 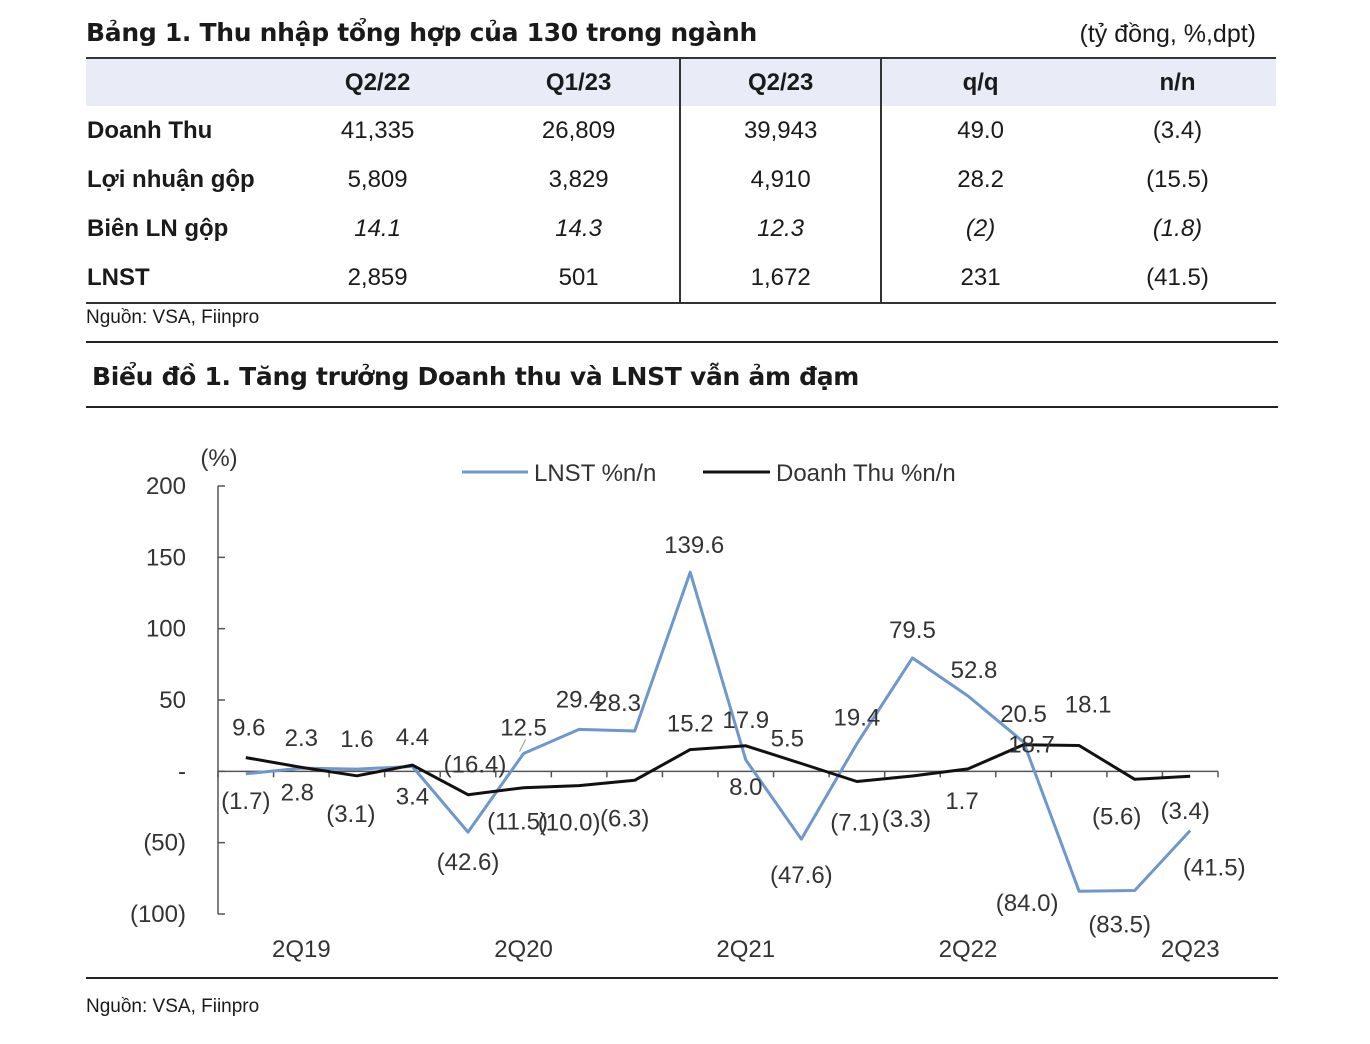 What do you see at coordinates (787, 738) in the screenshot?
I see `data-label-doanh-thu: 5.5` at bounding box center [787, 738].